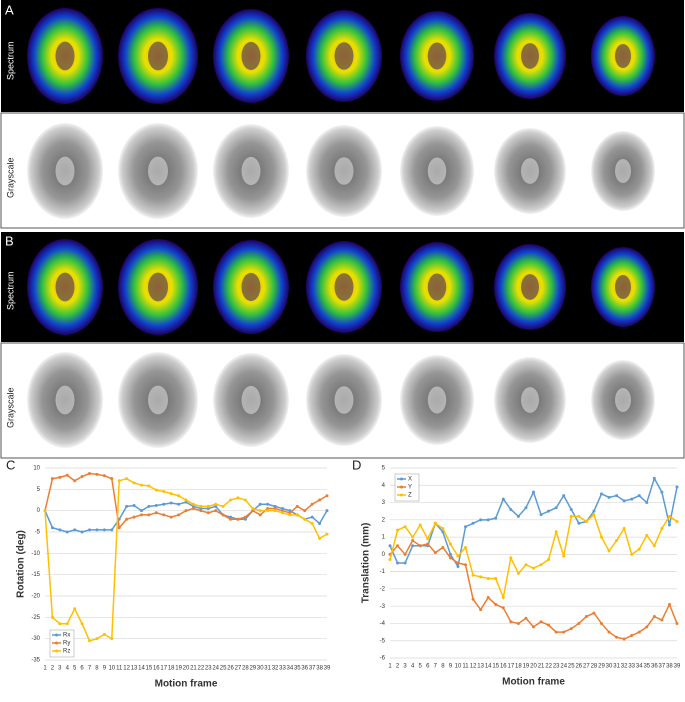 The height and width of the screenshot is (702, 685). I want to click on row-label: Grayscale, so click(10, 177).